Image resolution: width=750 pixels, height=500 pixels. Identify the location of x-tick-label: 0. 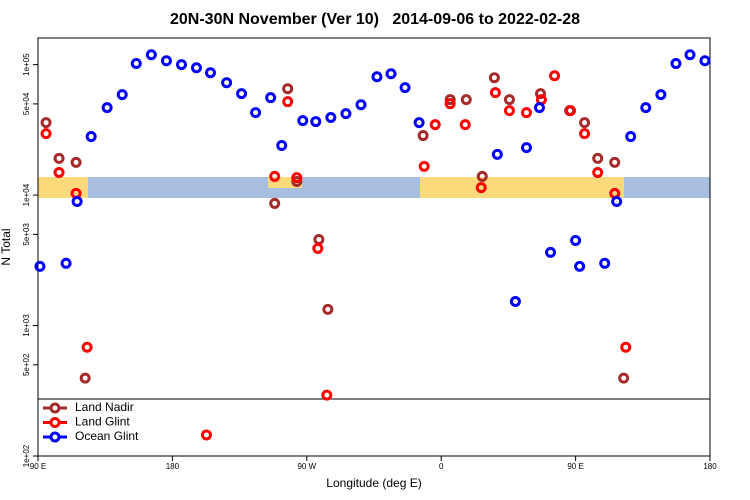
(441, 466).